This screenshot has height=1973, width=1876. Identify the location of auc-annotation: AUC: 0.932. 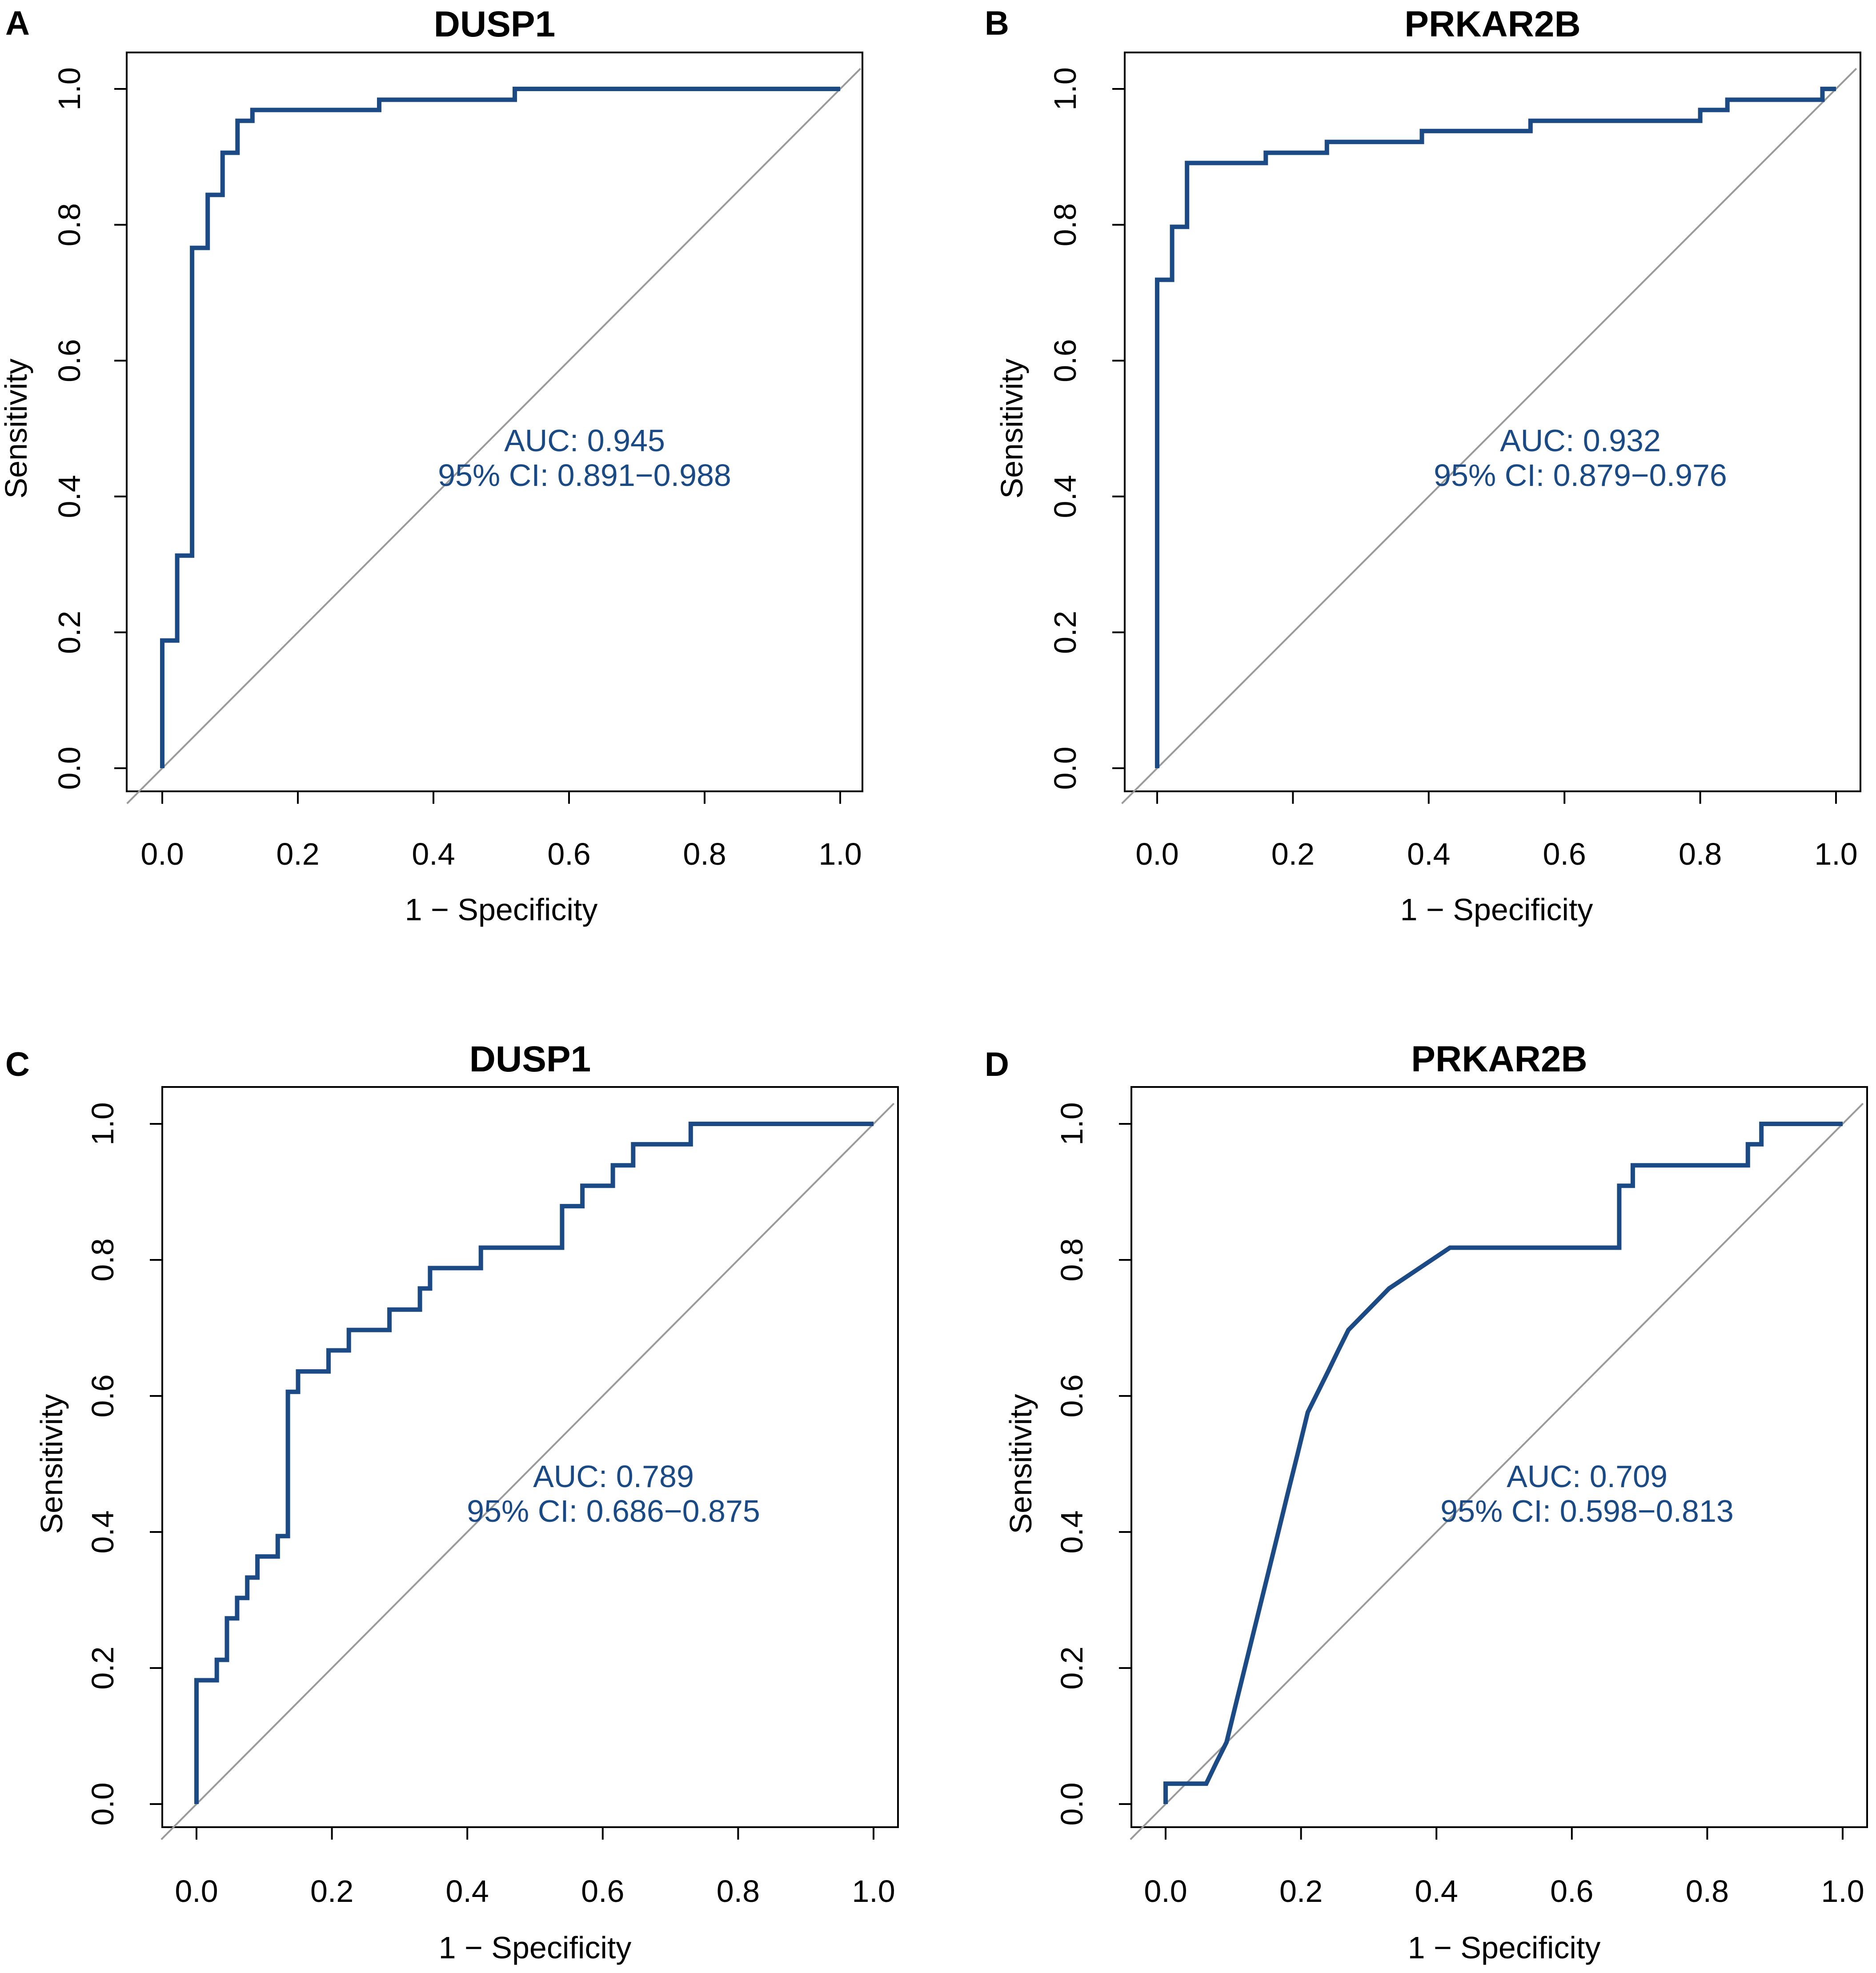
(1580, 440).